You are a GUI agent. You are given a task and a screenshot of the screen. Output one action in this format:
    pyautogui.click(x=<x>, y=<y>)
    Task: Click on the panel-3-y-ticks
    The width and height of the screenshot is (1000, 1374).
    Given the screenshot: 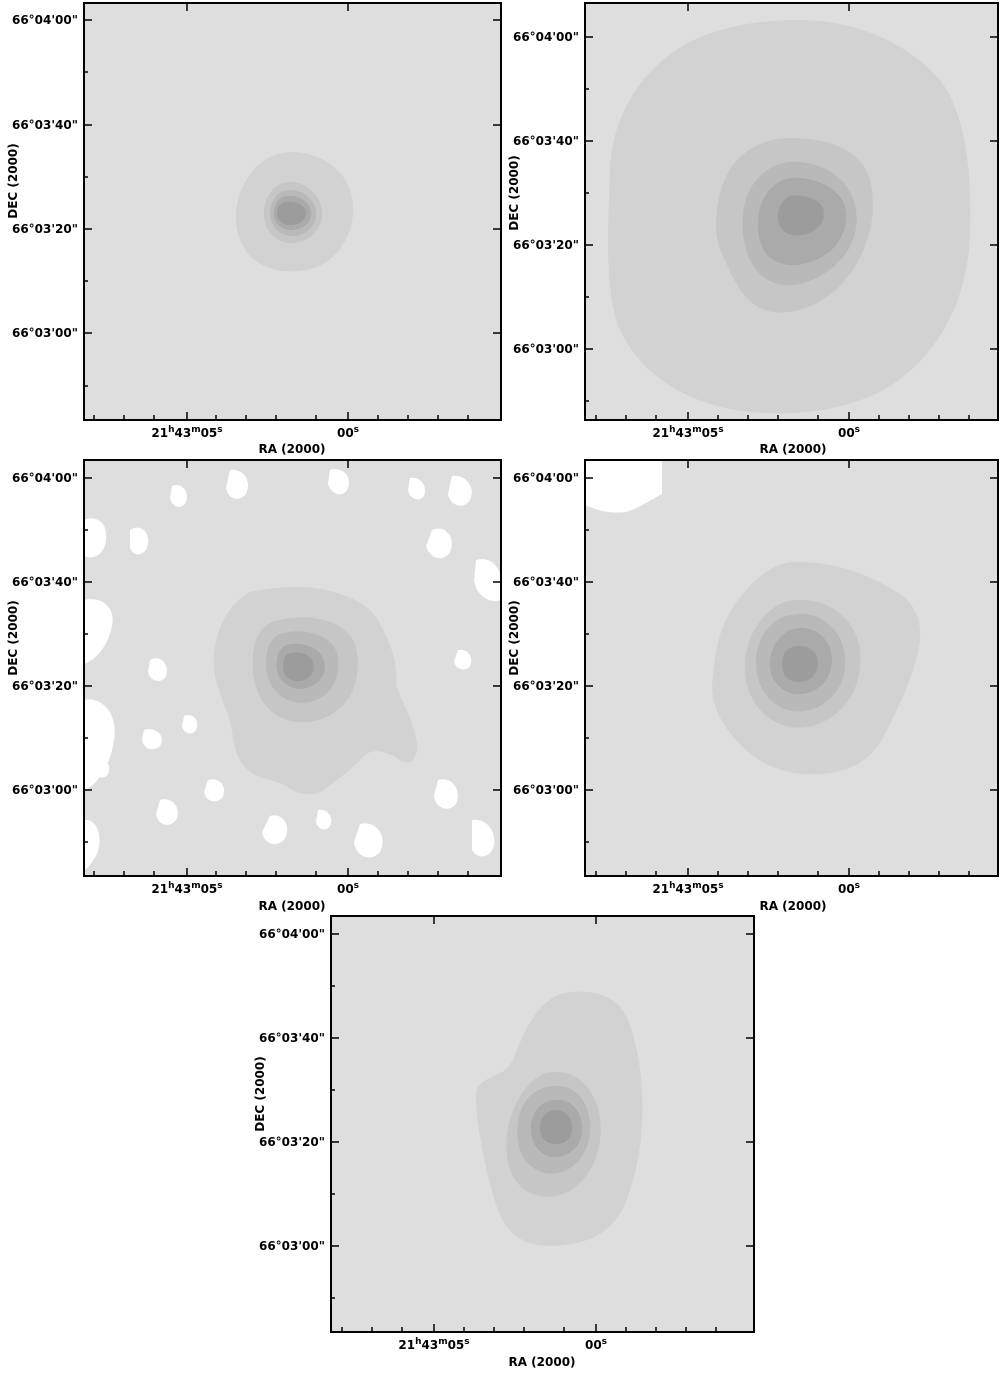 What is the action you would take?
    pyautogui.click(x=292, y=660)
    